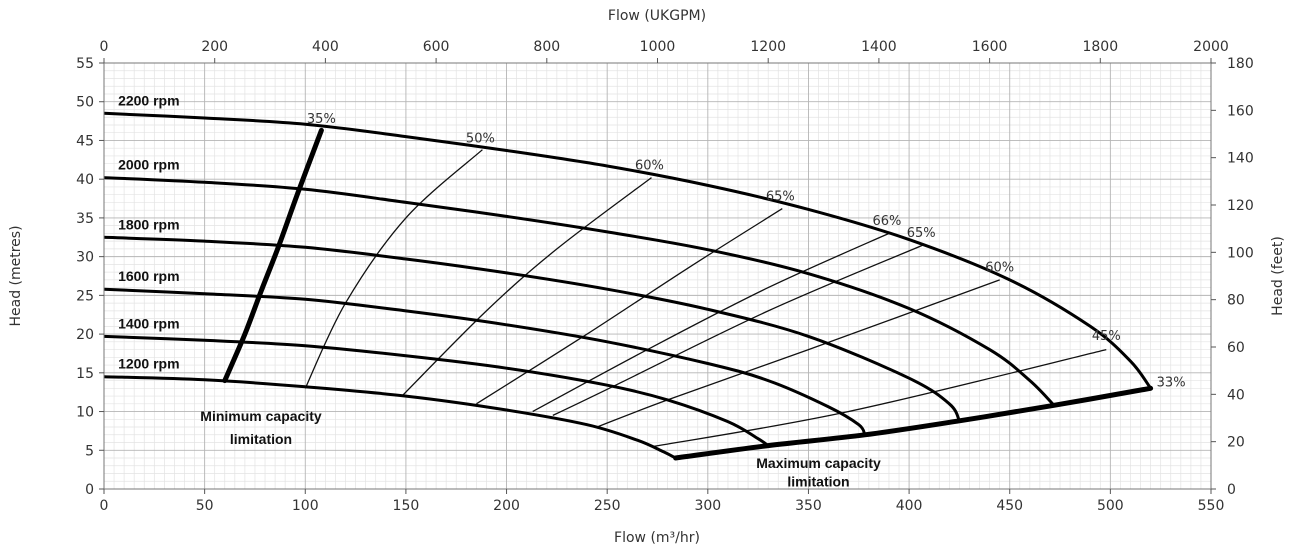  What do you see at coordinates (321, 119) in the screenshot?
I see `efficiency-label: 35%` at bounding box center [321, 119].